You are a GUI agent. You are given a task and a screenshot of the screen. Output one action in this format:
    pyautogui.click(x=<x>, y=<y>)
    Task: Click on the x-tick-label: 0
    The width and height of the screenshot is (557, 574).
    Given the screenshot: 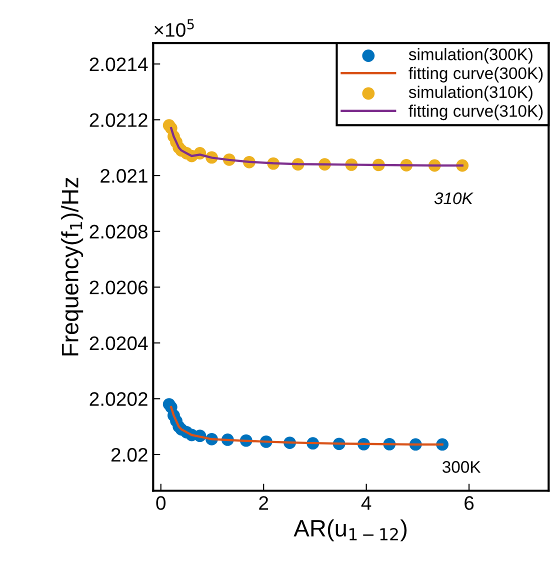 What is the action you would take?
    pyautogui.click(x=161, y=503)
    